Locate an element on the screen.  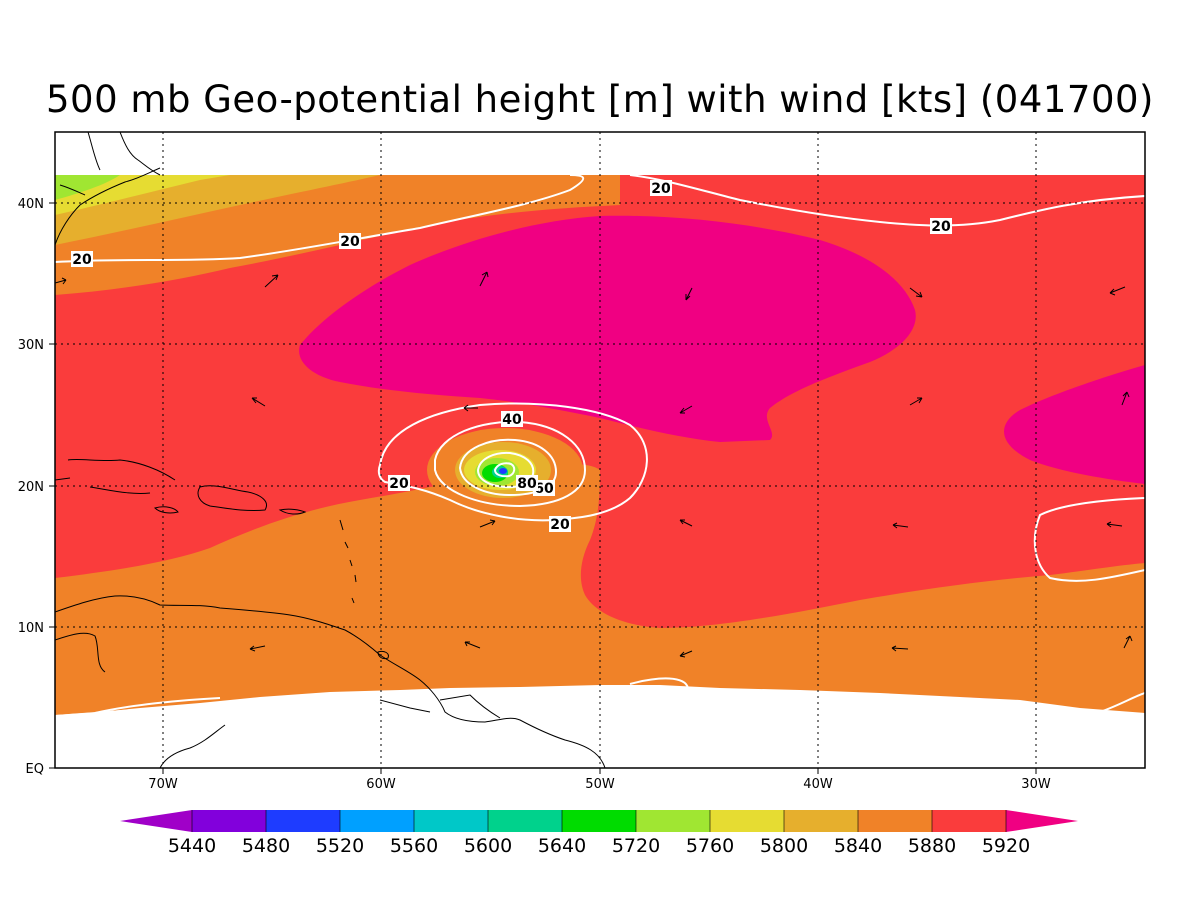
contour-inner is located at coordinates (504, 470).